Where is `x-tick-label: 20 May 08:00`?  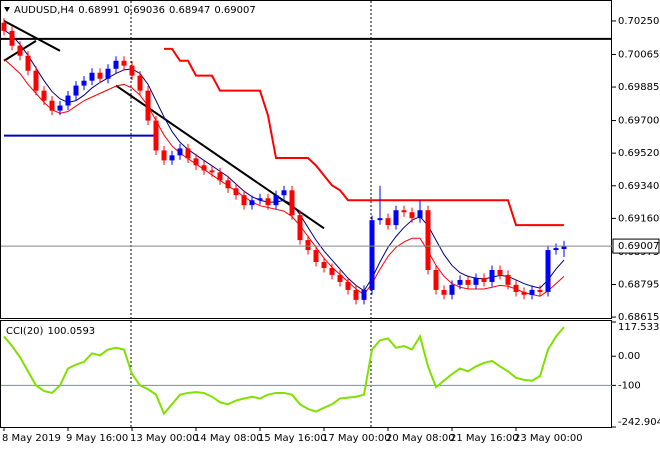 x-tick-label: 20 May 08:00 is located at coordinates (420, 438).